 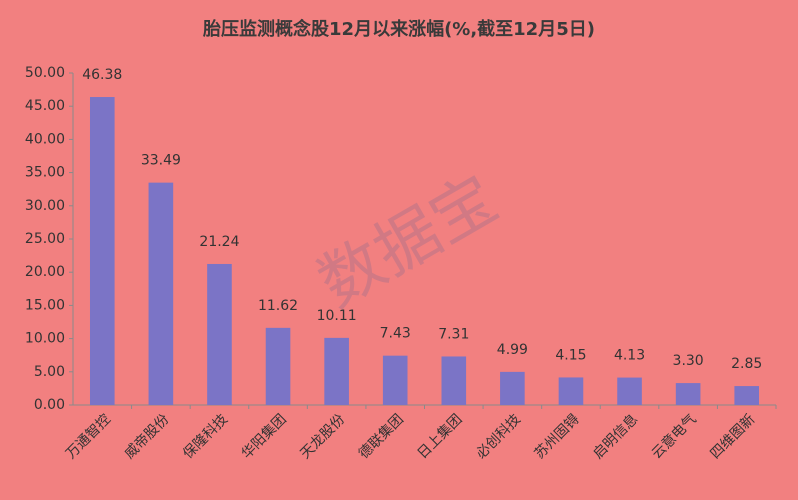 I want to click on value-label: 3.30, so click(x=688, y=361).